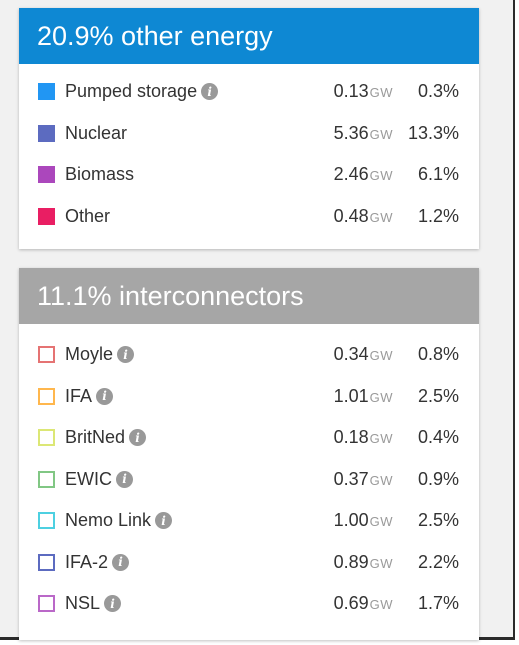 The image size is (519, 645). Describe the element at coordinates (100, 174) in the screenshot. I see `source-label: Biomass` at that location.